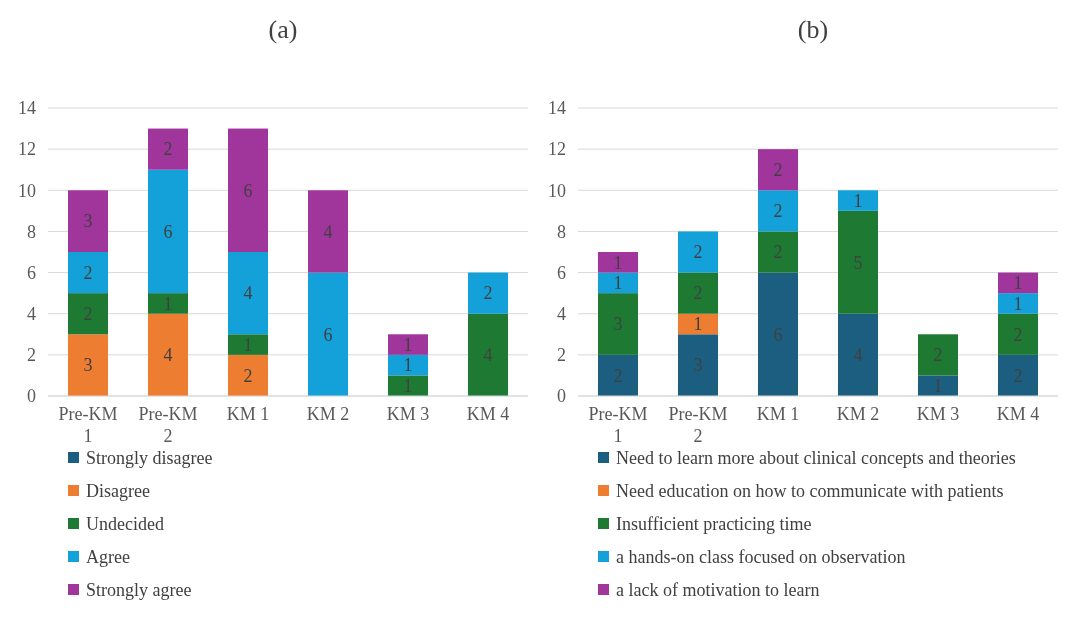 The image size is (1071, 623). What do you see at coordinates (118, 491) in the screenshot?
I see `legend-label: Disagree` at bounding box center [118, 491].